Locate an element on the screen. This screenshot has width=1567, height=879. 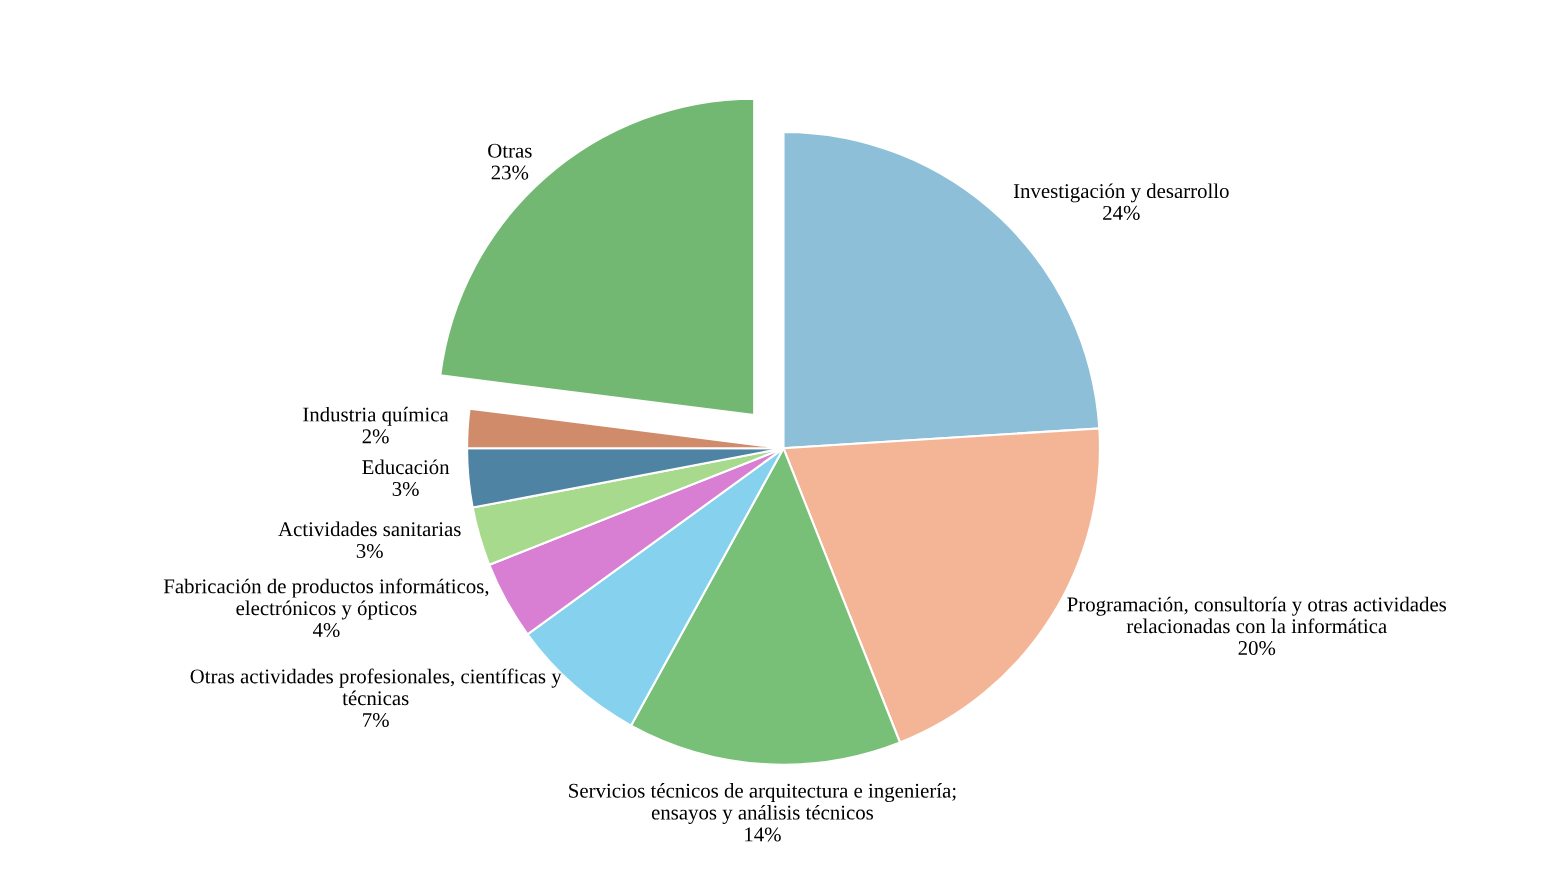
slice-label: Otras actividades profesionales, científicas y técnicas is located at coordinates (376, 687).